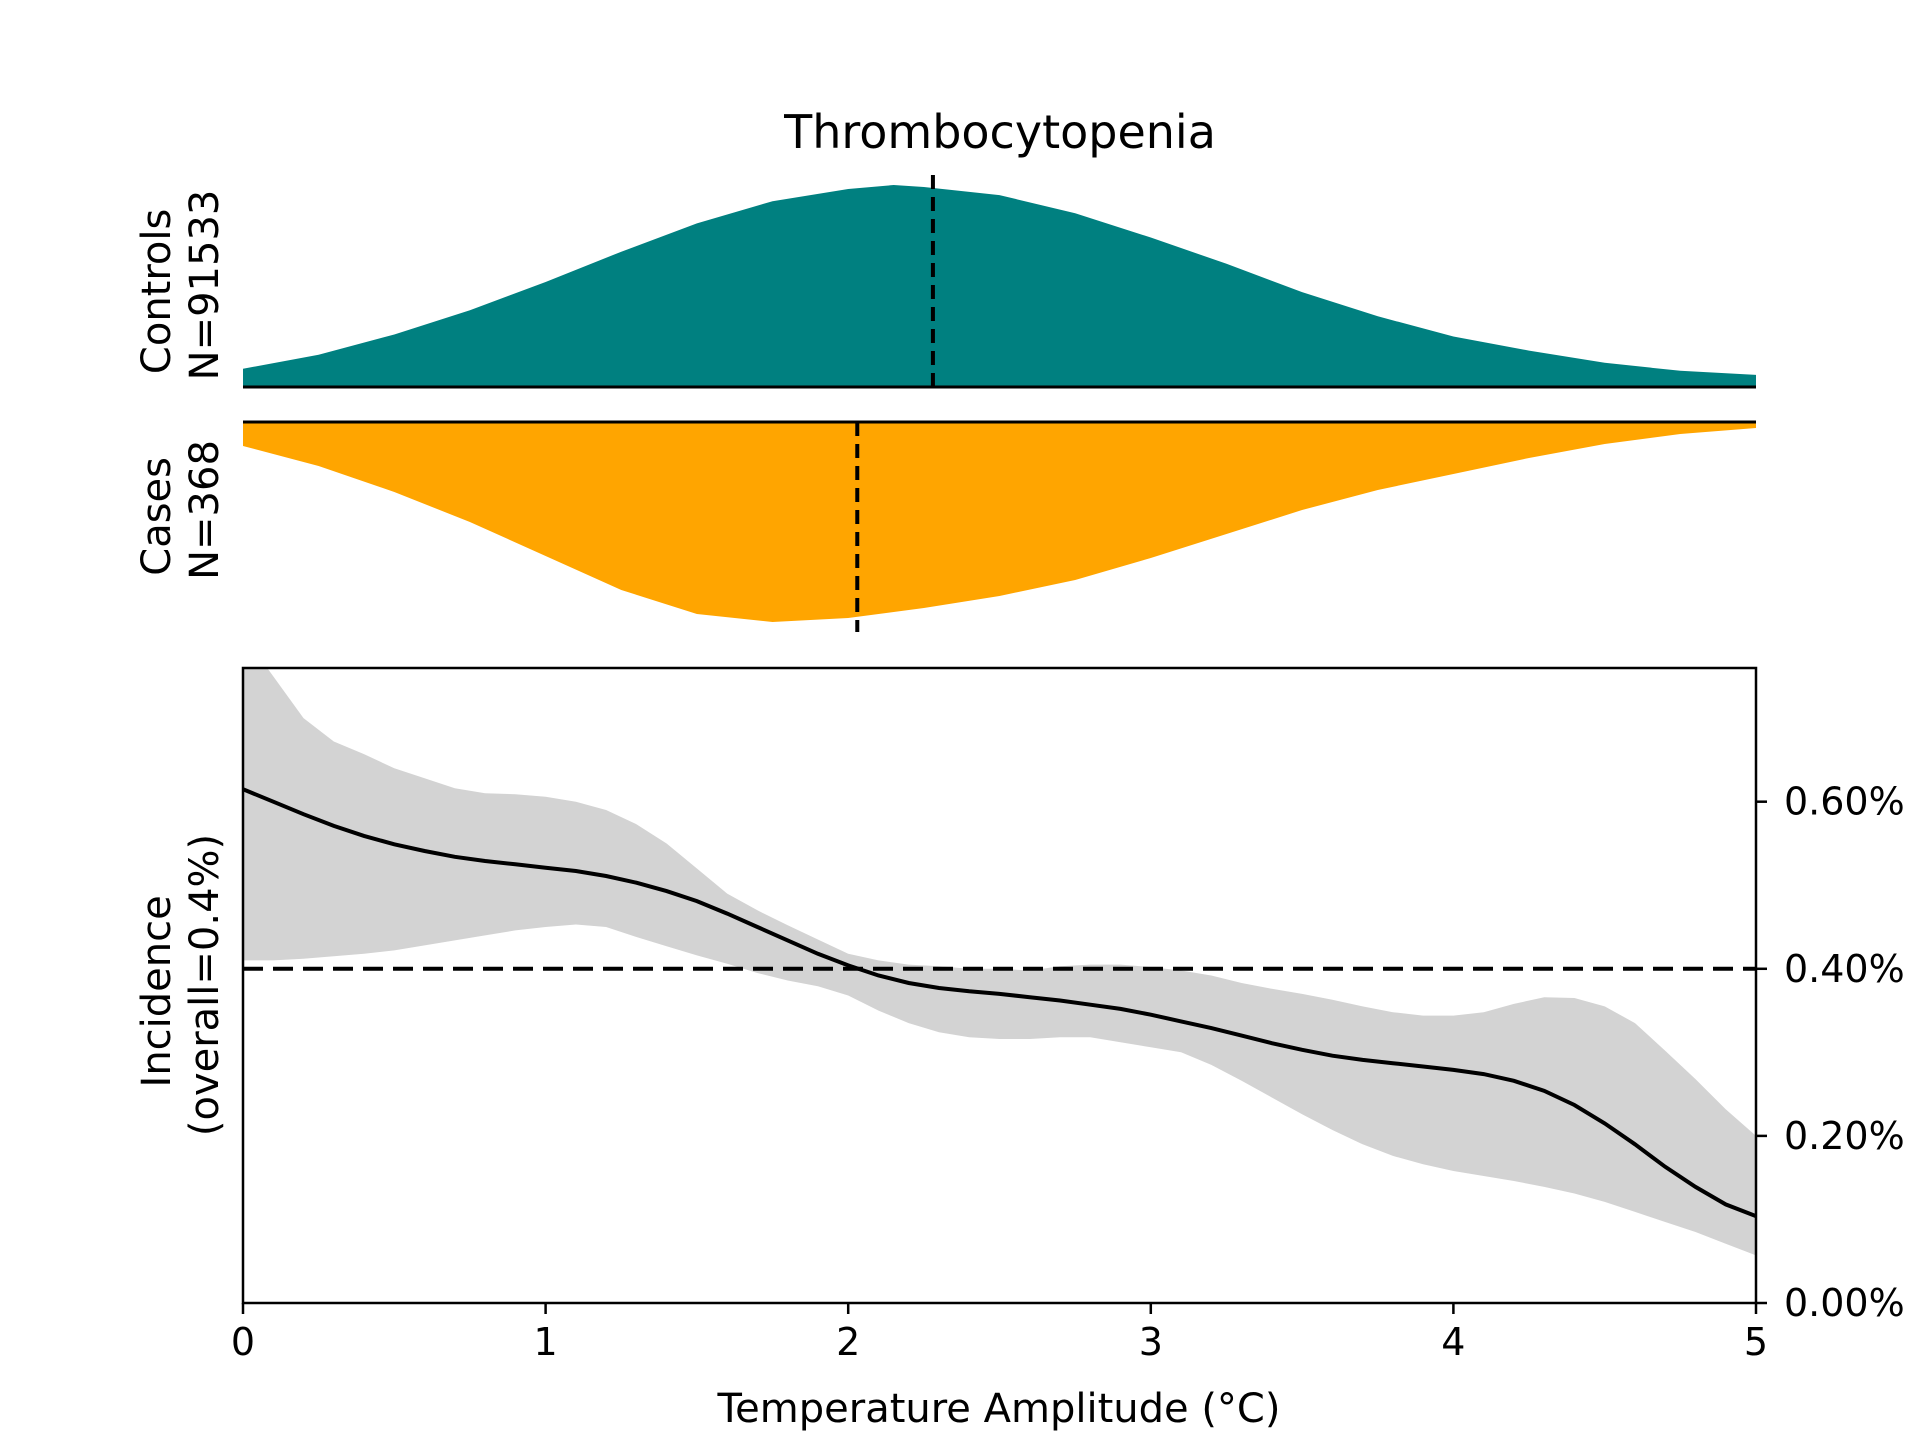 This screenshot has width=1920, height=1440. What do you see at coordinates (157, 516) in the screenshot?
I see `cases-label-name: Cases` at bounding box center [157, 516].